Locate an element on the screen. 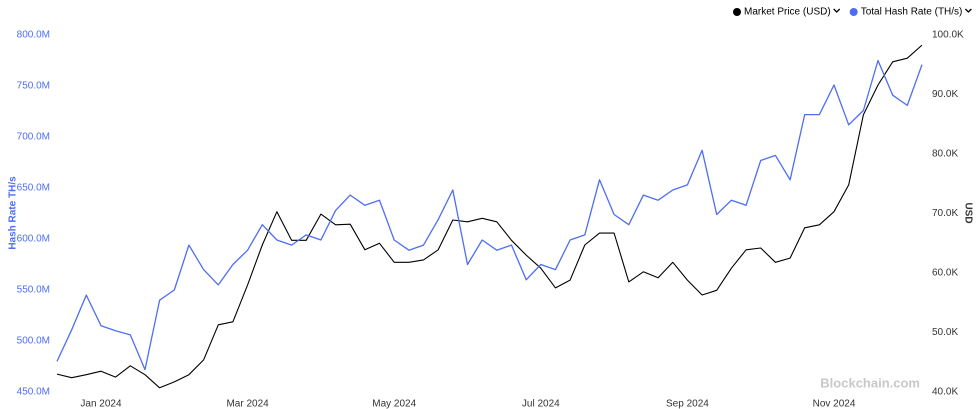  y2-tick-label: 40.0K is located at coordinates (945, 392).